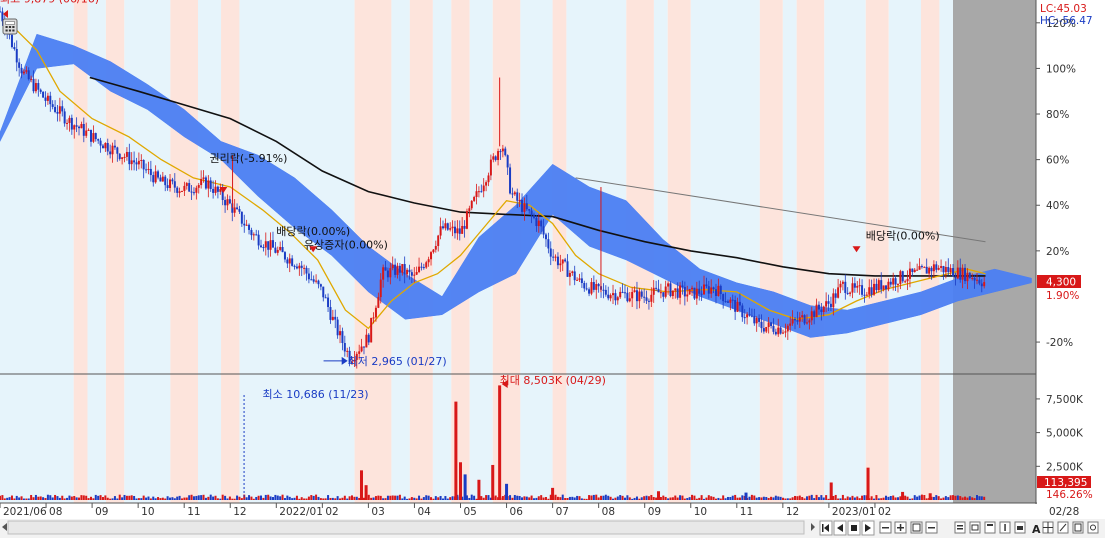 Image resolution: width=1105 pixels, height=542 pixels. I want to click on first-page-button, so click(826, 528).